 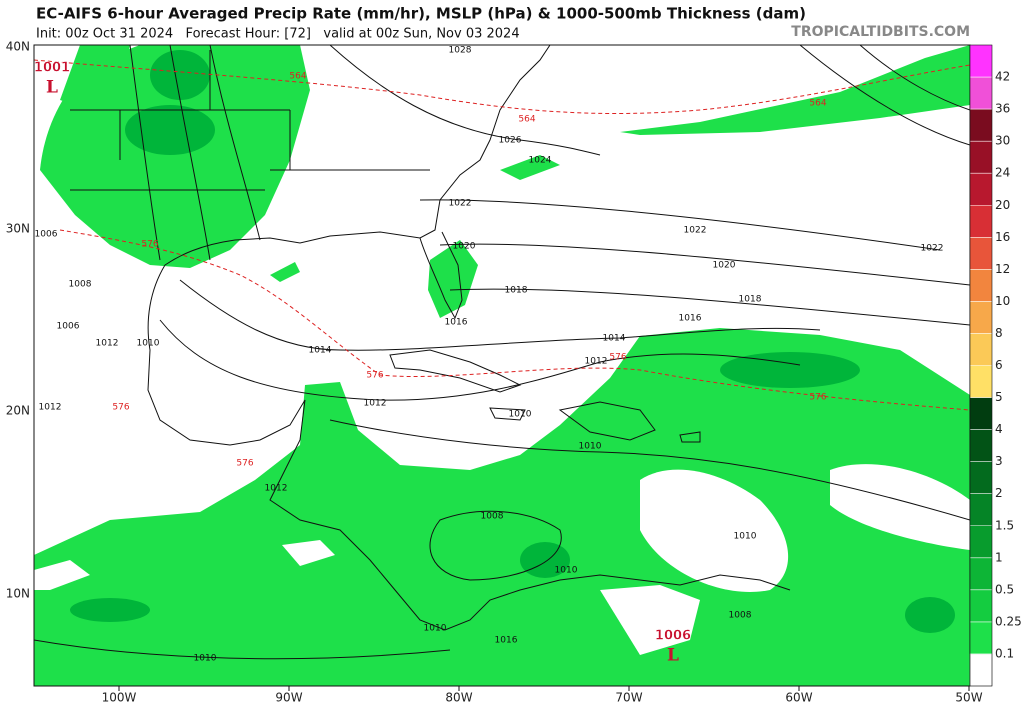 I want to click on colorbar-label: 8, so click(x=999, y=333).